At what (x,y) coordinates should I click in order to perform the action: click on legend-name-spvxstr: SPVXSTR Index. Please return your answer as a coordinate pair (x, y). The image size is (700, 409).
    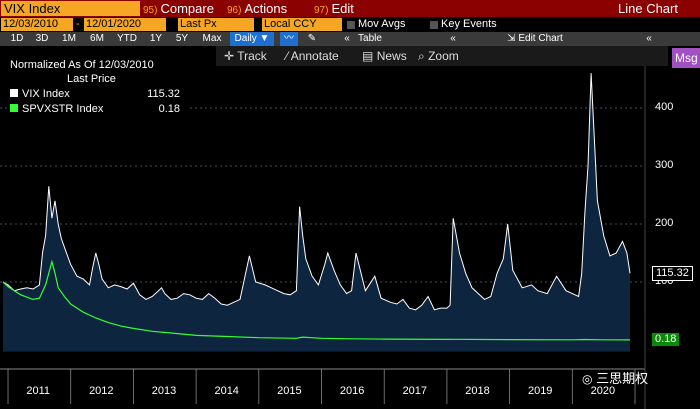
    Looking at the image, I should click on (63, 109).